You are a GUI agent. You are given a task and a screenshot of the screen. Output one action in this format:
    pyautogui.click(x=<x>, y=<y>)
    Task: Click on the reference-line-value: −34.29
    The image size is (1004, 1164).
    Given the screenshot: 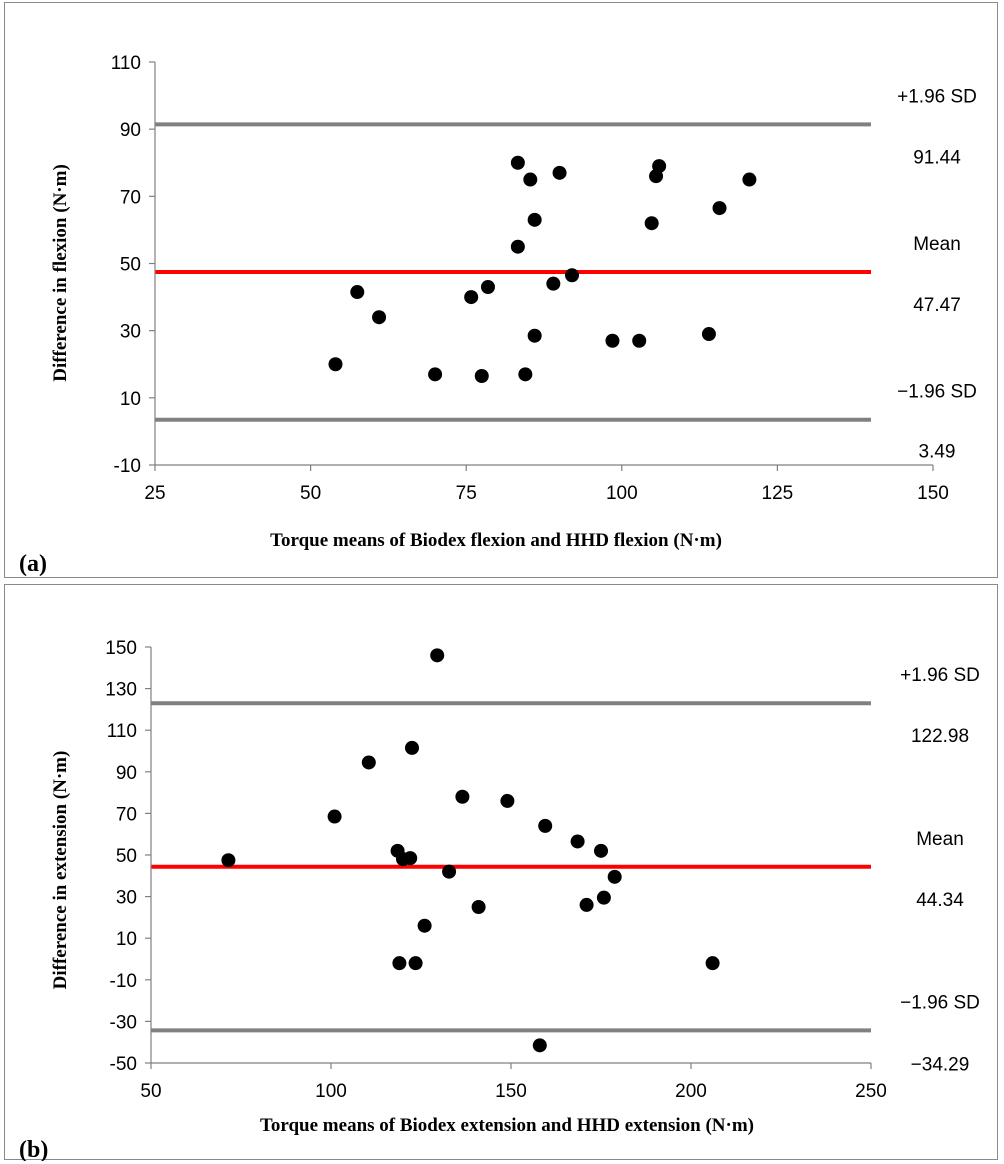 What is the action you would take?
    pyautogui.click(x=940, y=1064)
    